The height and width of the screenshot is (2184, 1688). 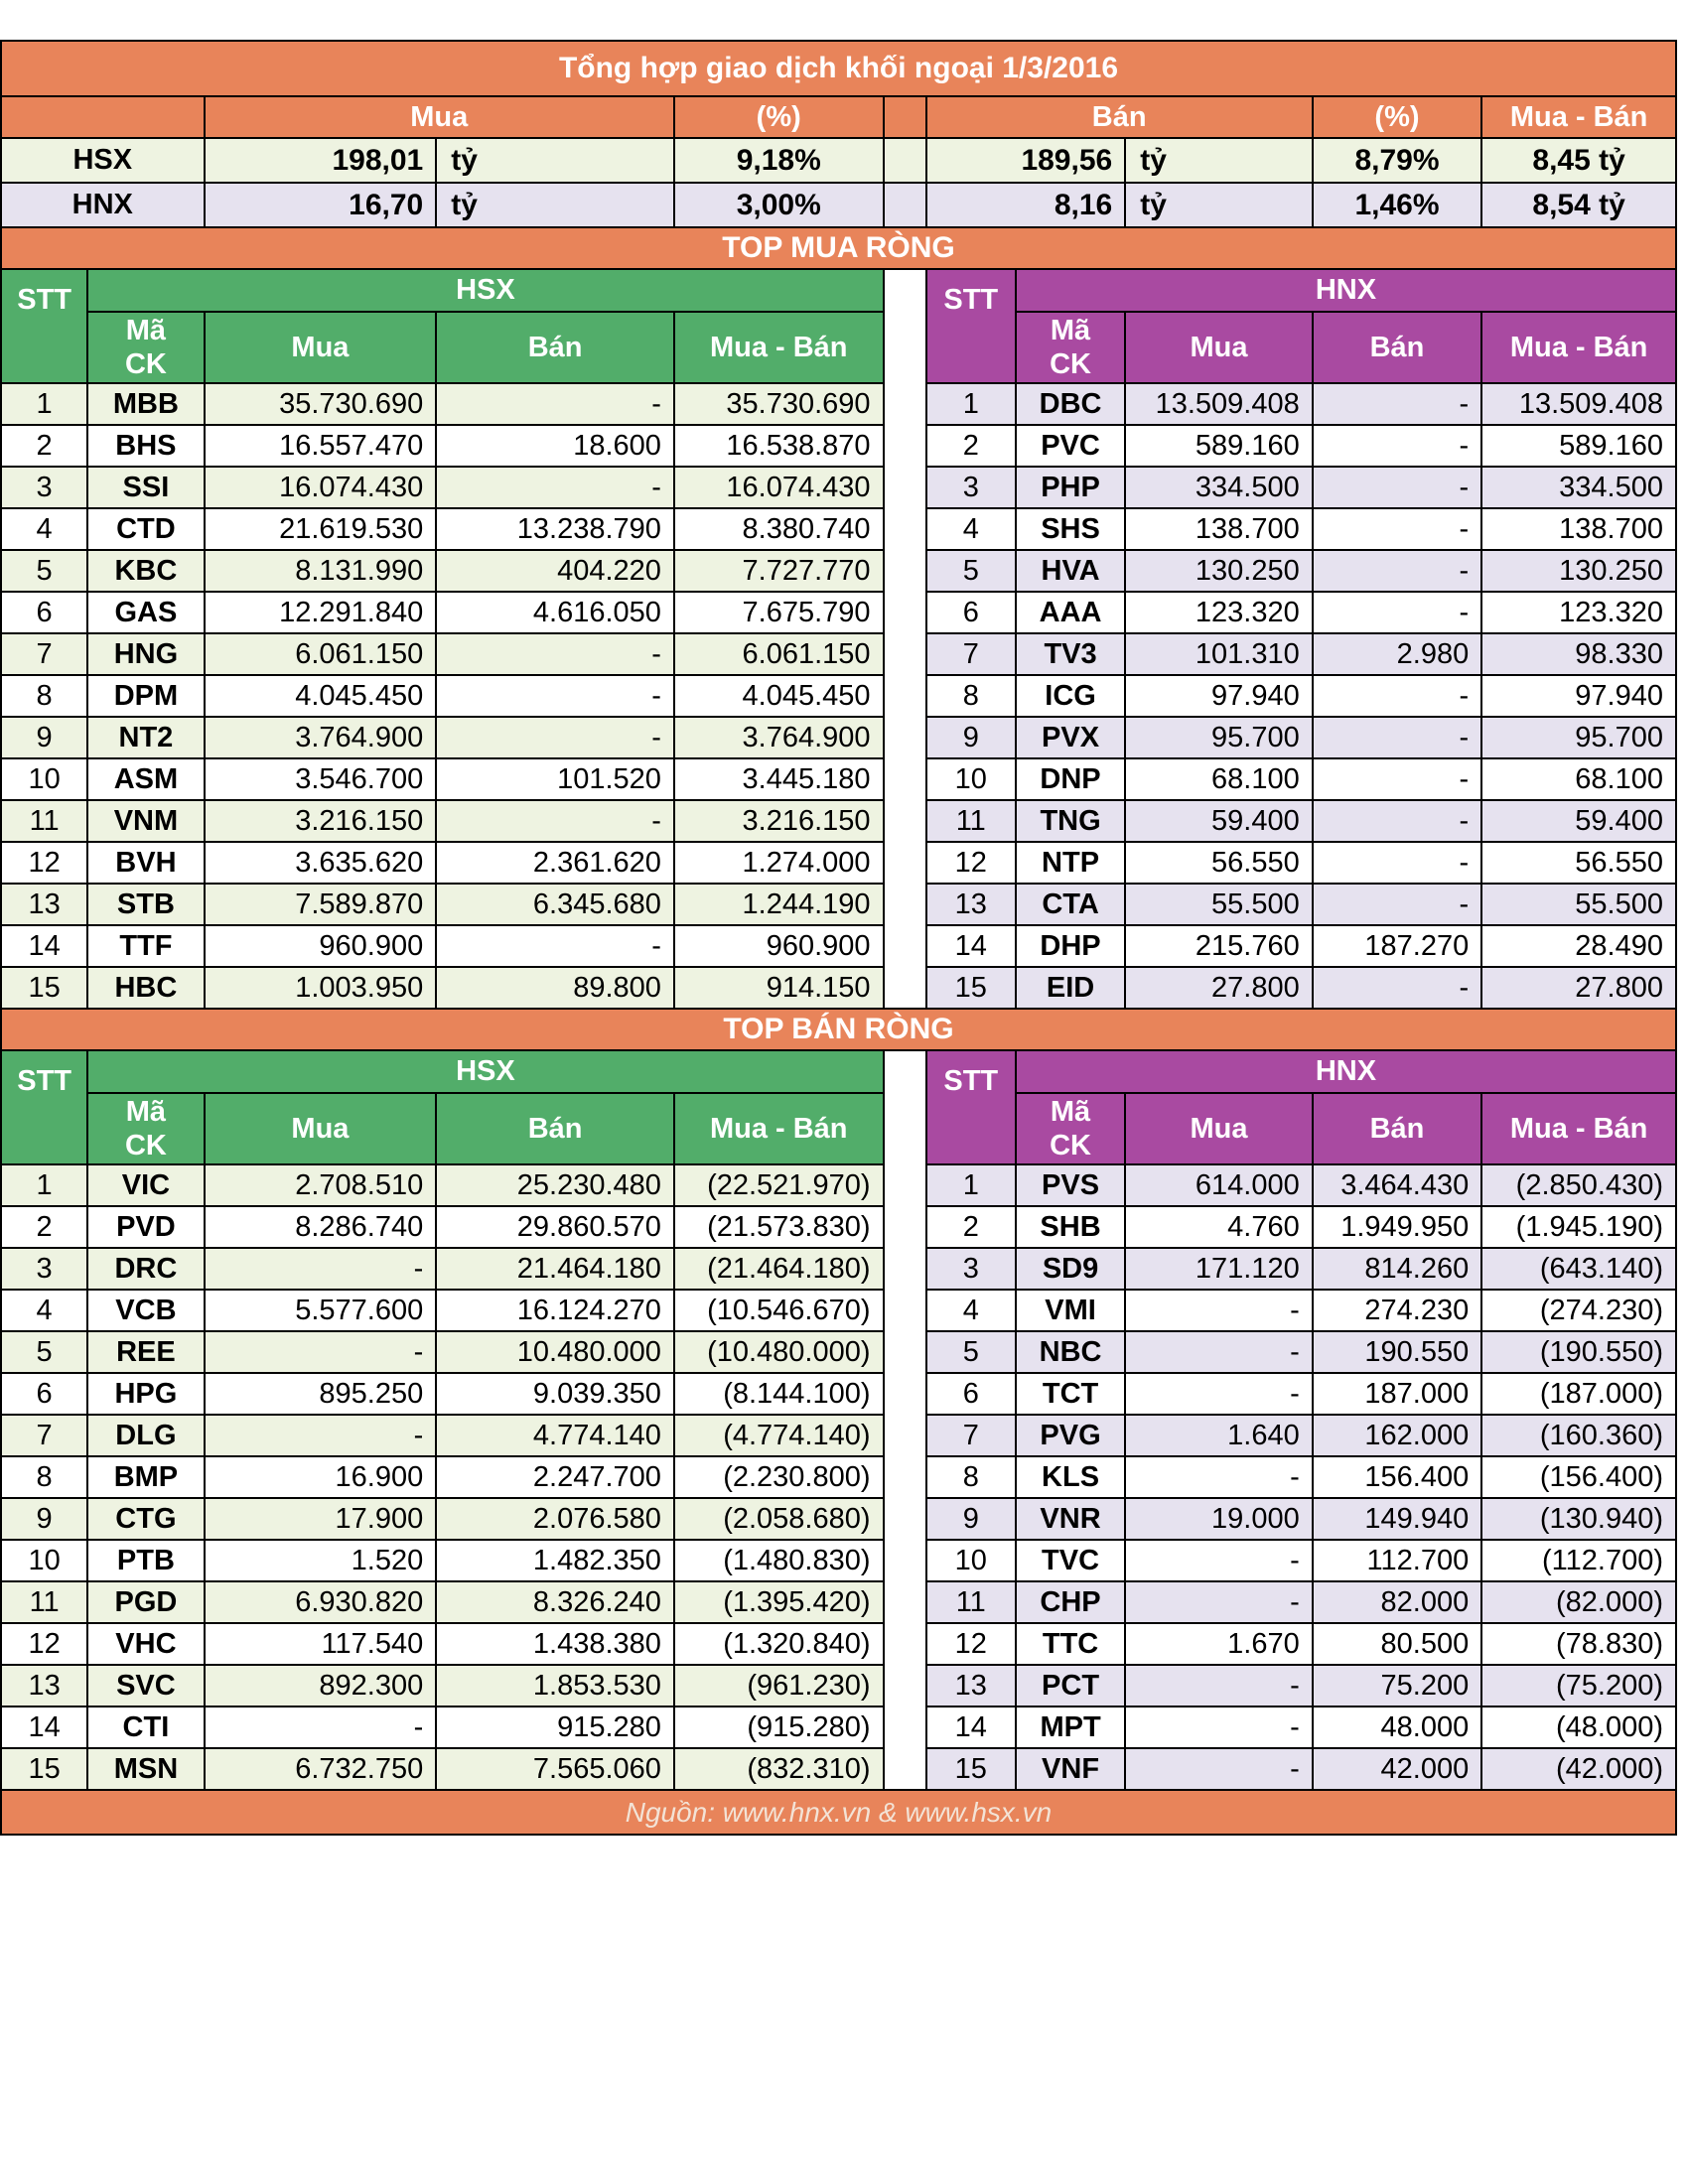 What do you see at coordinates (1219, 404) in the screenshot?
I see `hnx-buy-cell: 13.509.408` at bounding box center [1219, 404].